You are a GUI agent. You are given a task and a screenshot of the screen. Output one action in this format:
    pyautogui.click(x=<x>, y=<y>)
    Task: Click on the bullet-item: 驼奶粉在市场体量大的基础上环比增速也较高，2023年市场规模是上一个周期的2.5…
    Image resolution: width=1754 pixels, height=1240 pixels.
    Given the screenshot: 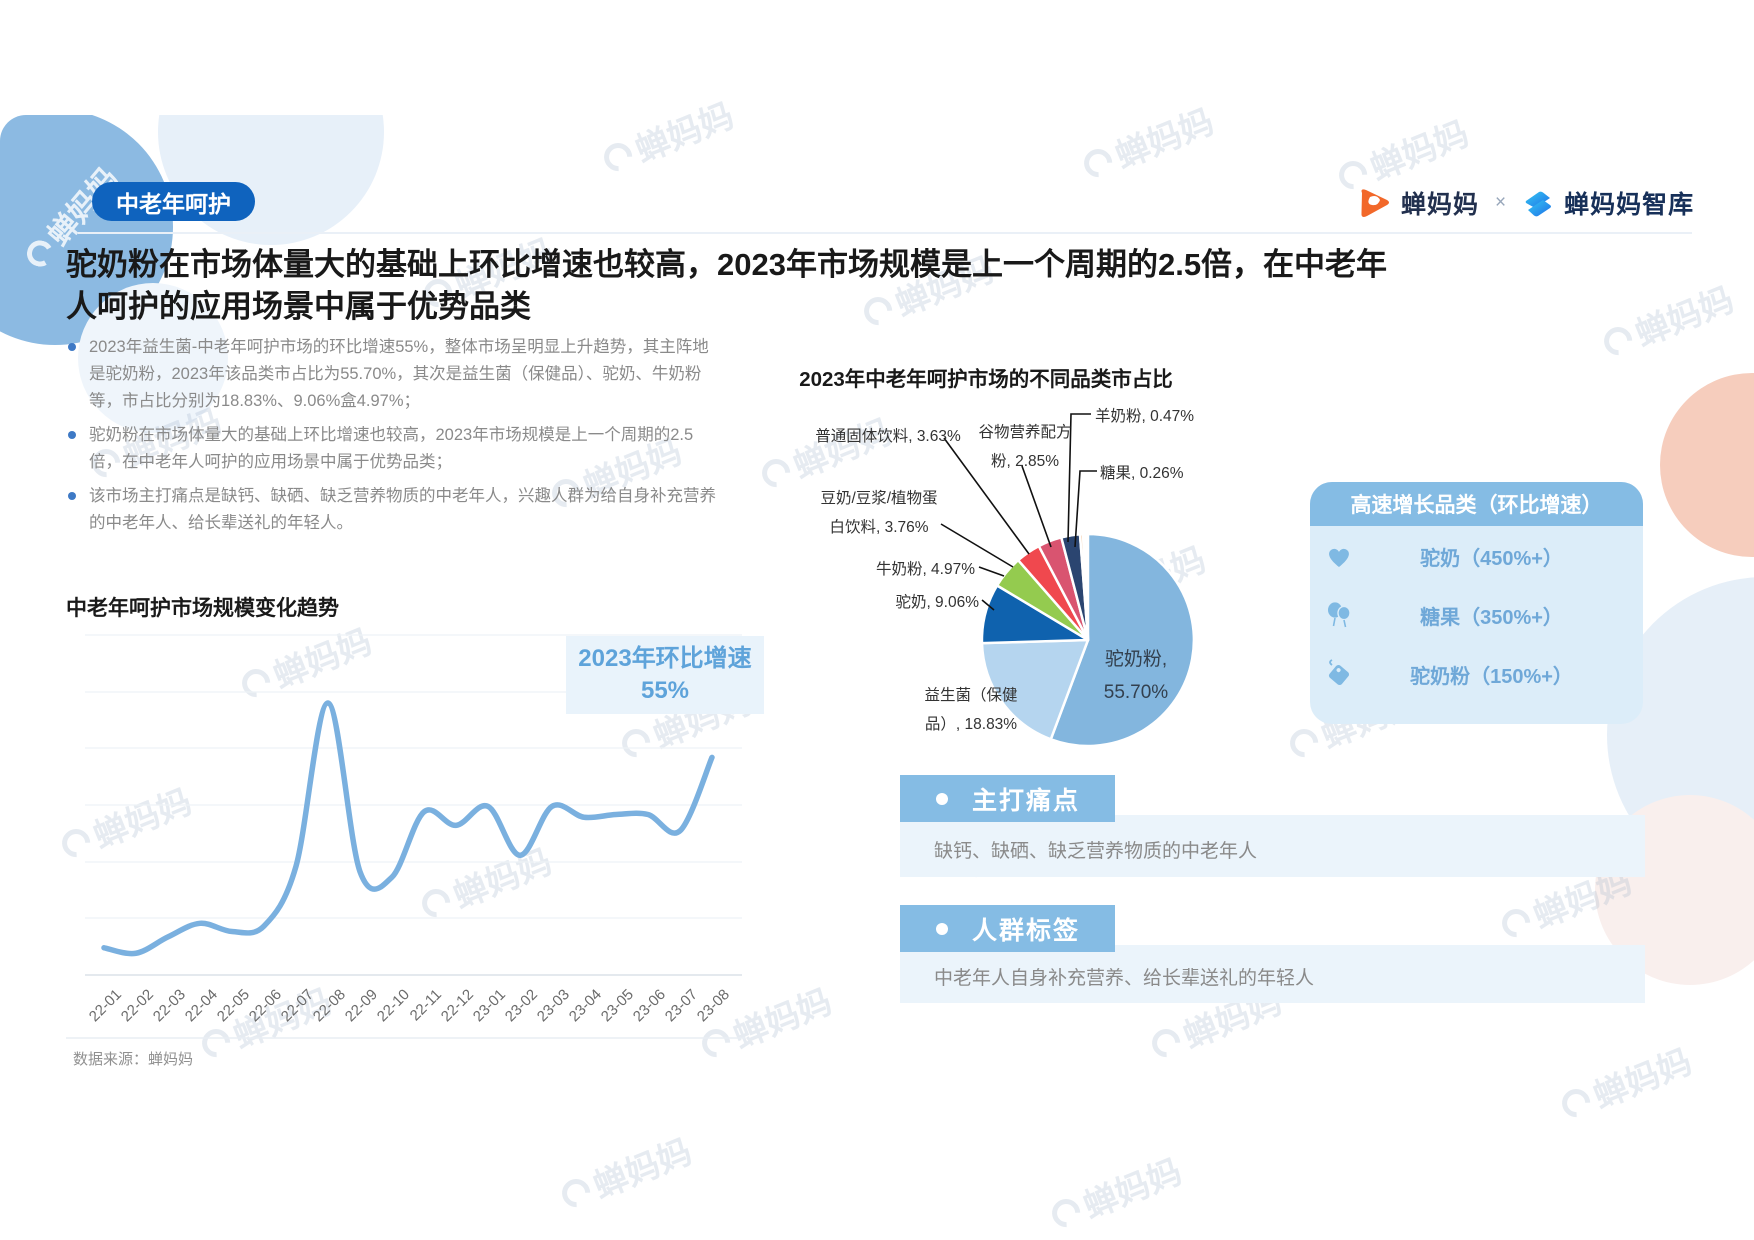 What is the action you would take?
    pyautogui.click(x=391, y=449)
    